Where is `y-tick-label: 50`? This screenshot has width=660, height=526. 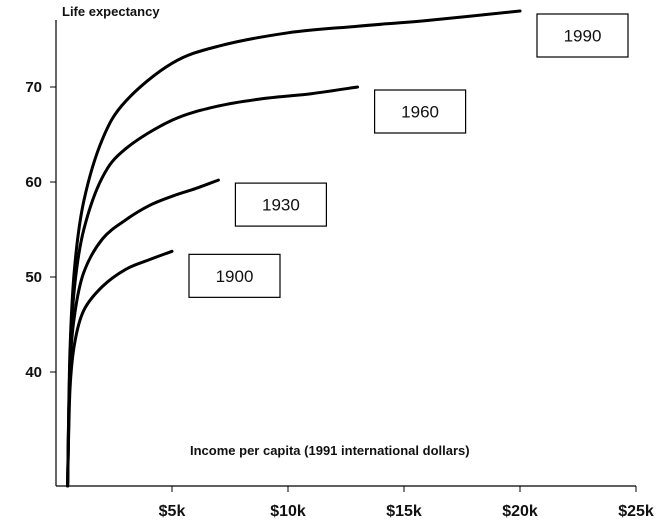 y-tick-label: 50 is located at coordinates (33, 277).